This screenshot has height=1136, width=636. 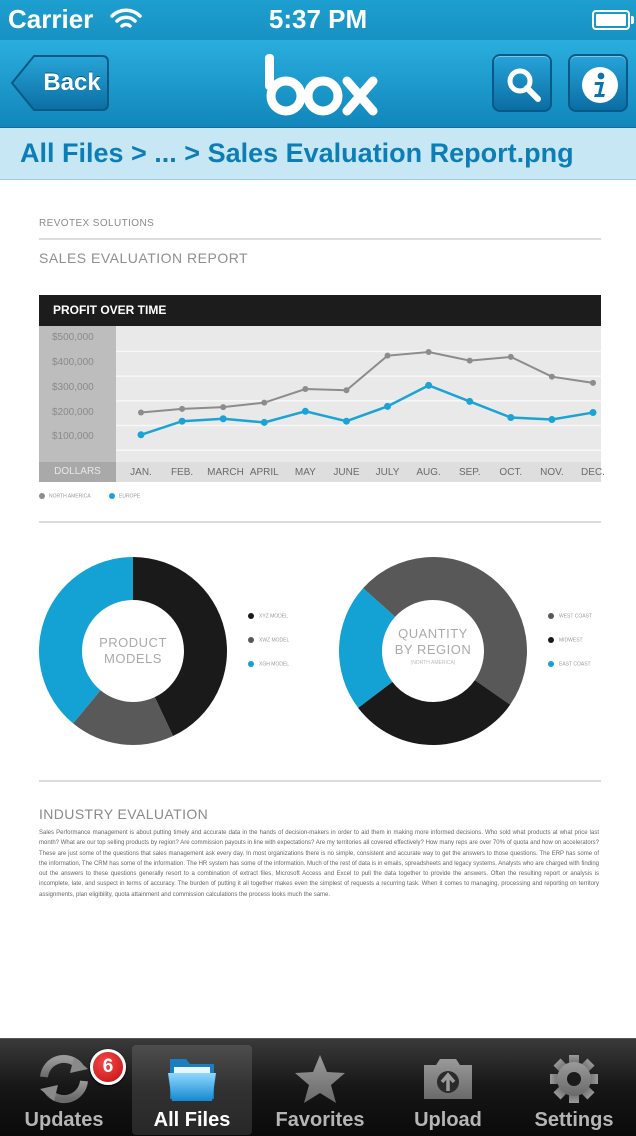 I want to click on clock: 5:37 PM, so click(x=318, y=19).